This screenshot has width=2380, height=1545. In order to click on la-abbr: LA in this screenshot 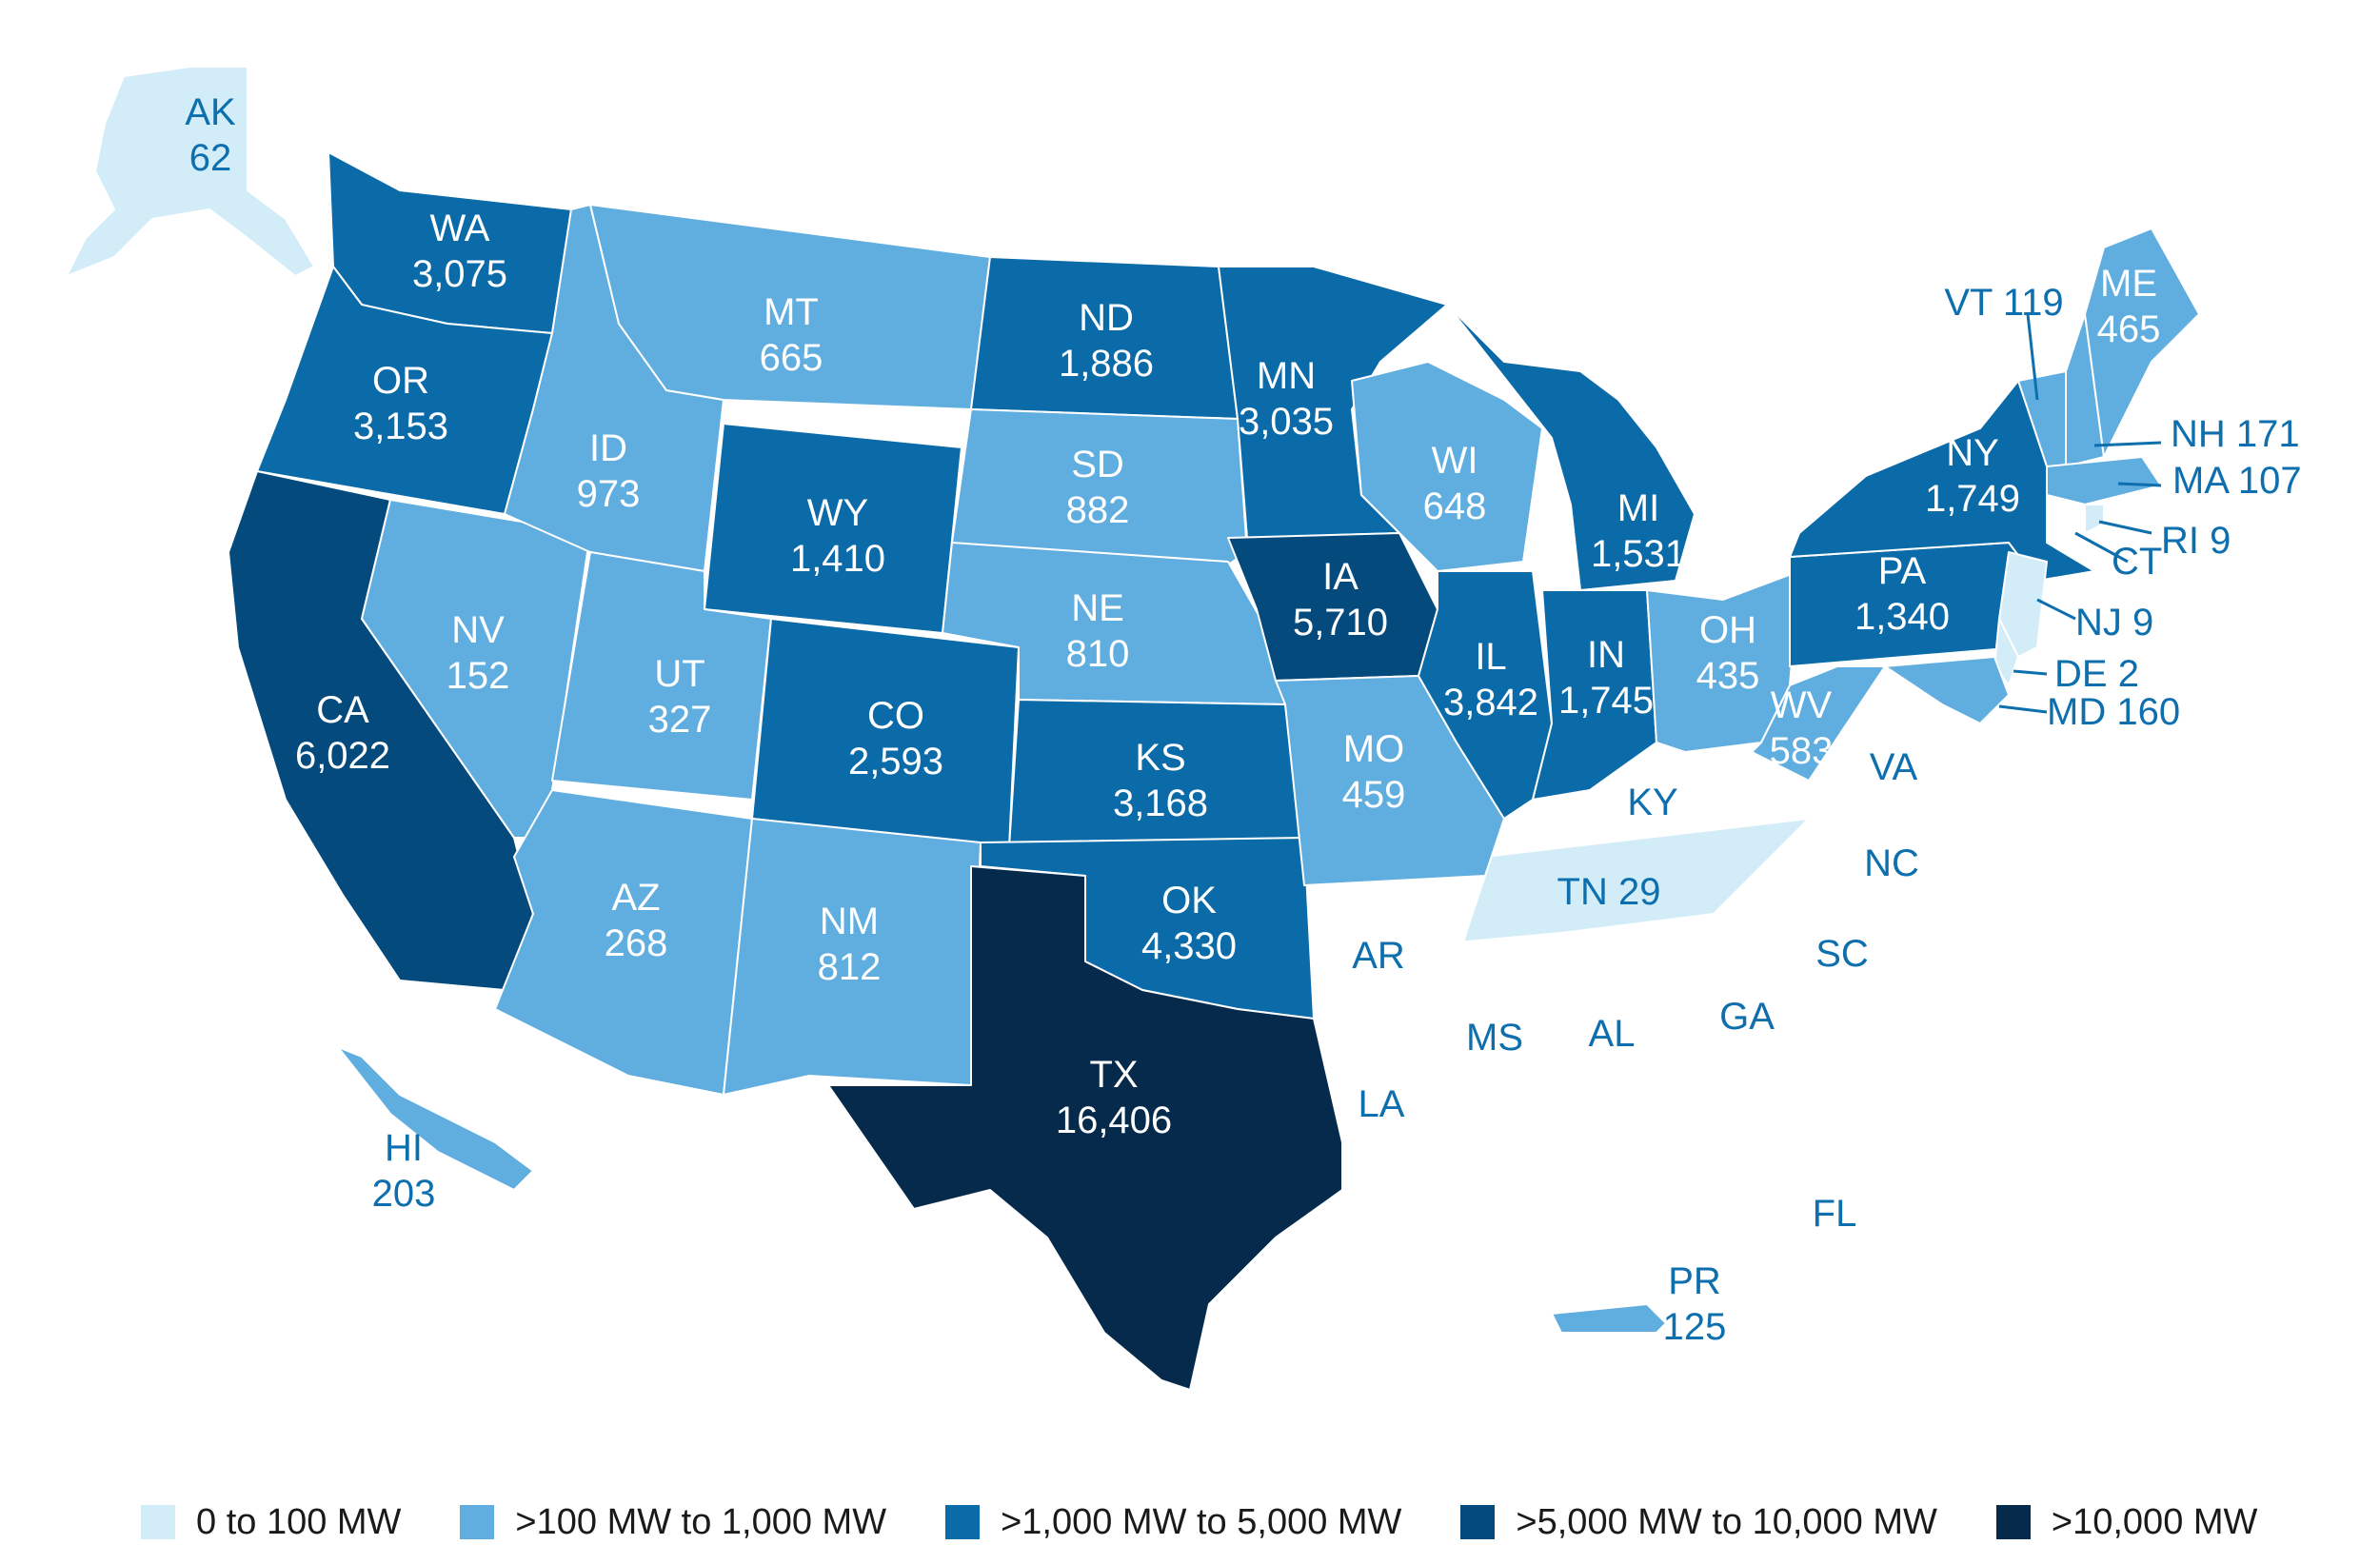, I will do `click(1381, 1104)`.